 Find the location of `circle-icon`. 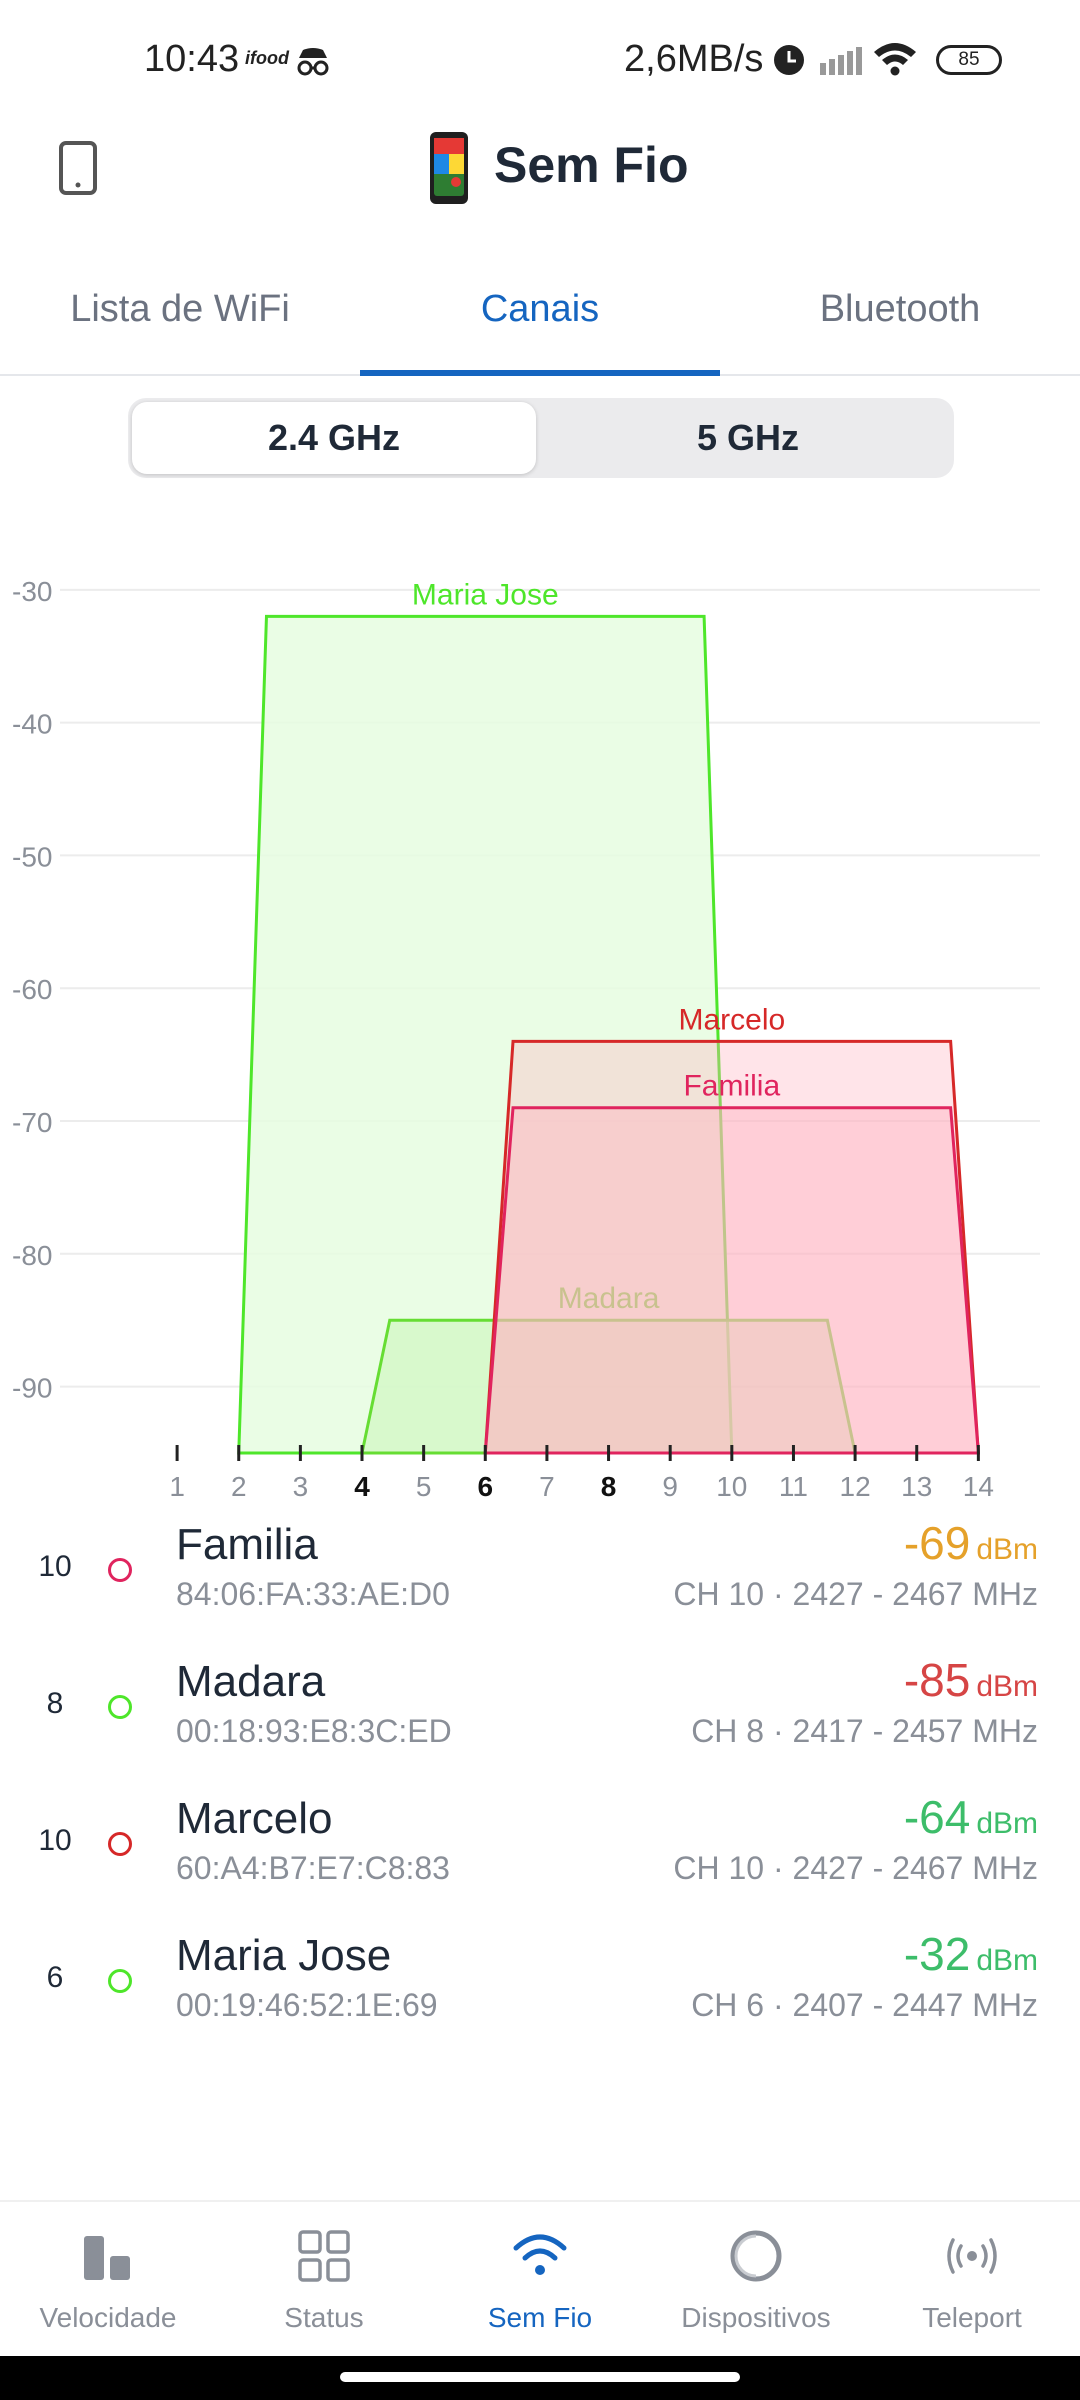

circle-icon is located at coordinates (756, 2256).